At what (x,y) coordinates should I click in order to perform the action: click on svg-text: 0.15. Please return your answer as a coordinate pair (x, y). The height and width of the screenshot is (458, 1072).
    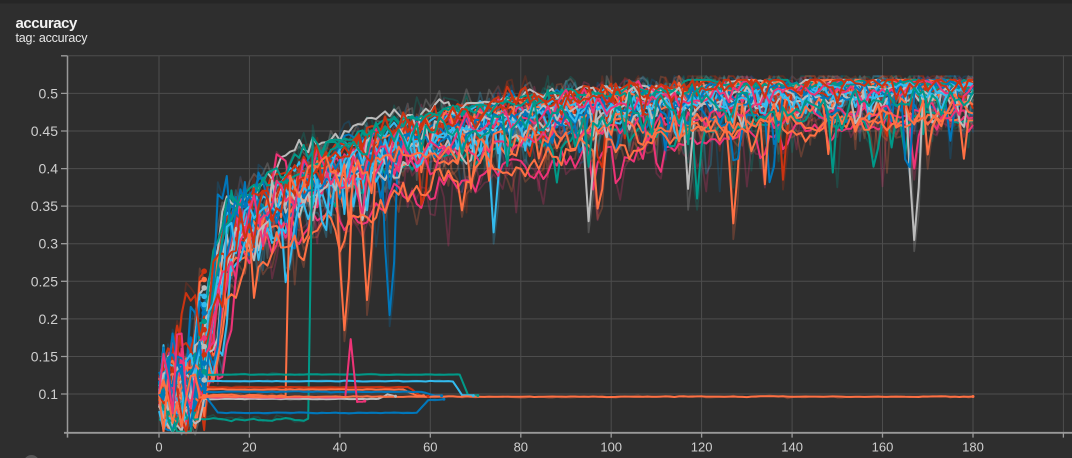
    Looking at the image, I should click on (44, 357).